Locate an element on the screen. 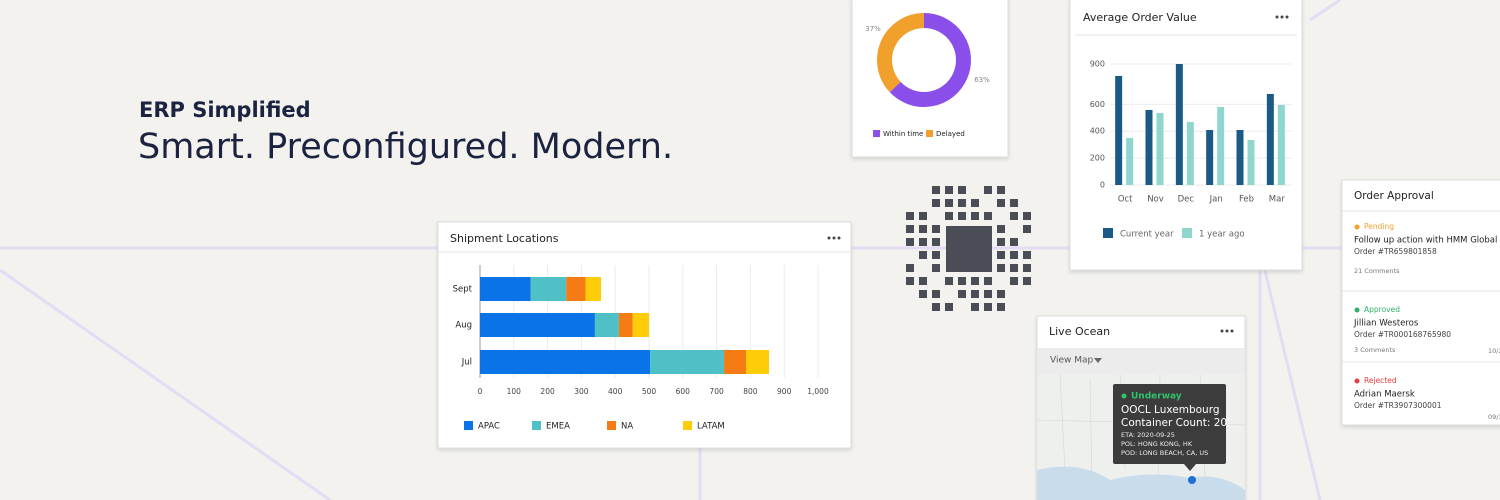 This screenshot has height=500, width=1500. order-number: Order #TR000168765980 is located at coordinates (1402, 334).